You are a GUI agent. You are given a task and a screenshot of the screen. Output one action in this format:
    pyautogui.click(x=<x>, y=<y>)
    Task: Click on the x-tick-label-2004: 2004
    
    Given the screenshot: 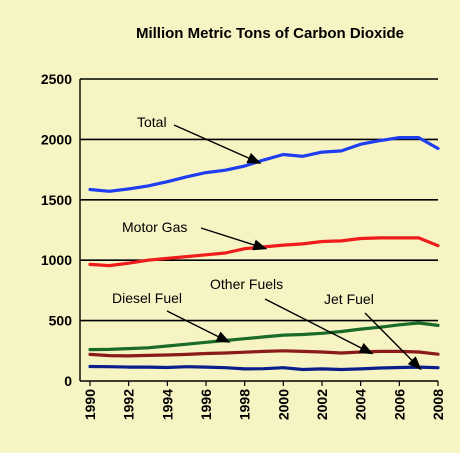 What is the action you would take?
    pyautogui.click(x=361, y=404)
    